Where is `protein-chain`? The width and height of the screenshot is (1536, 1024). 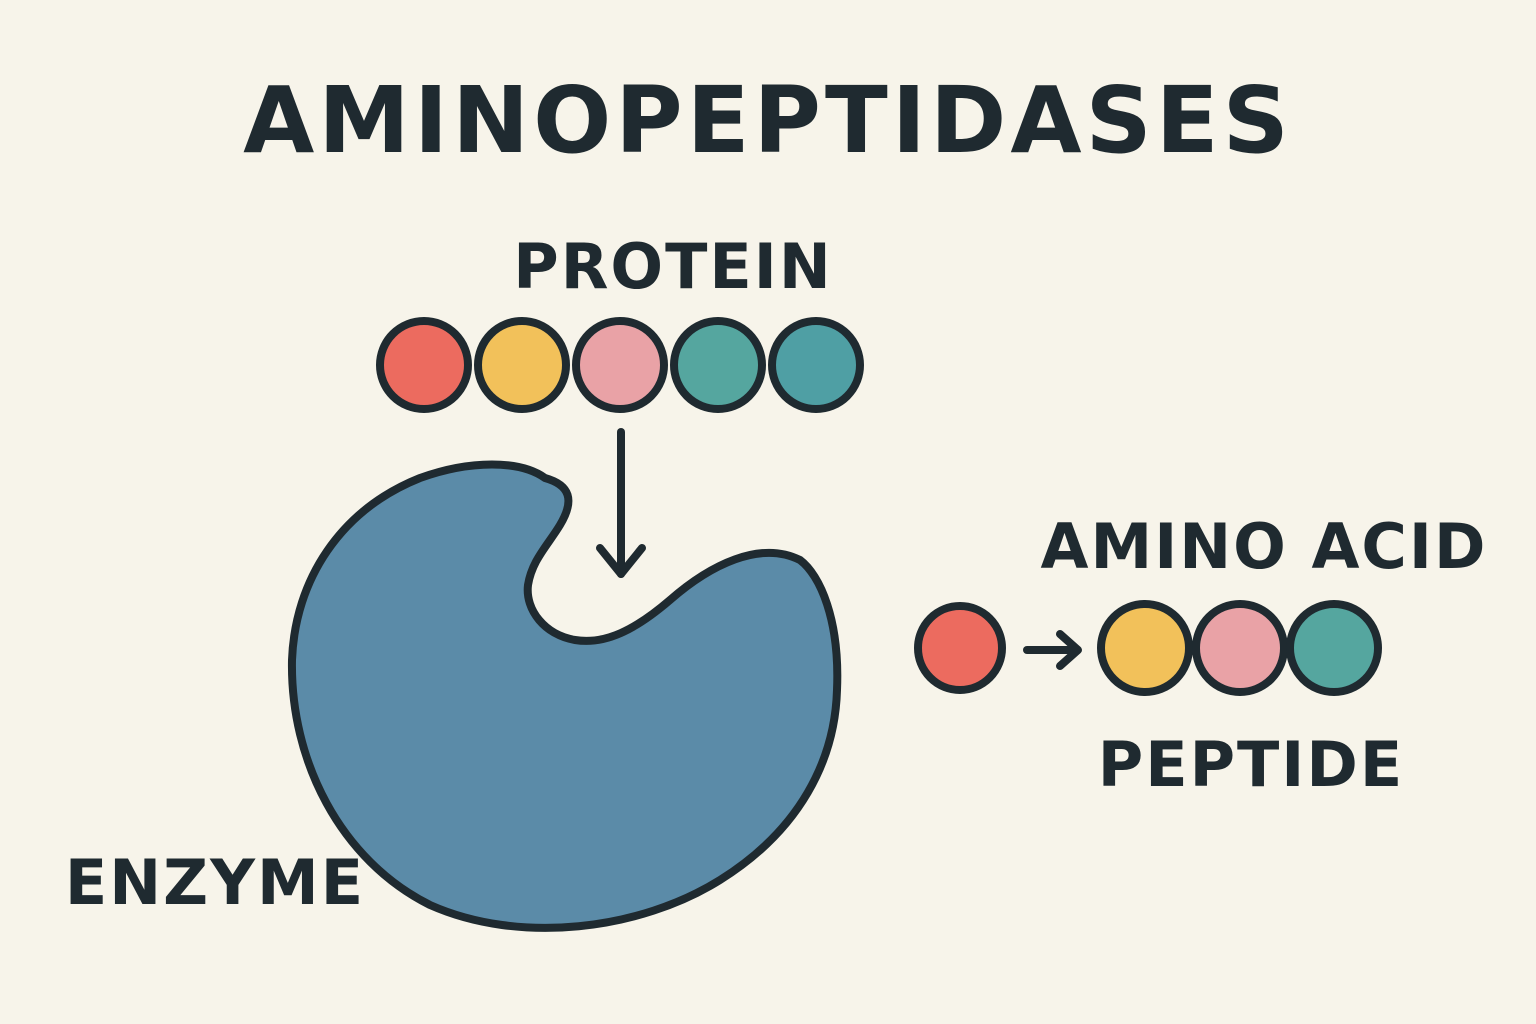 protein-chain is located at coordinates (620, 365).